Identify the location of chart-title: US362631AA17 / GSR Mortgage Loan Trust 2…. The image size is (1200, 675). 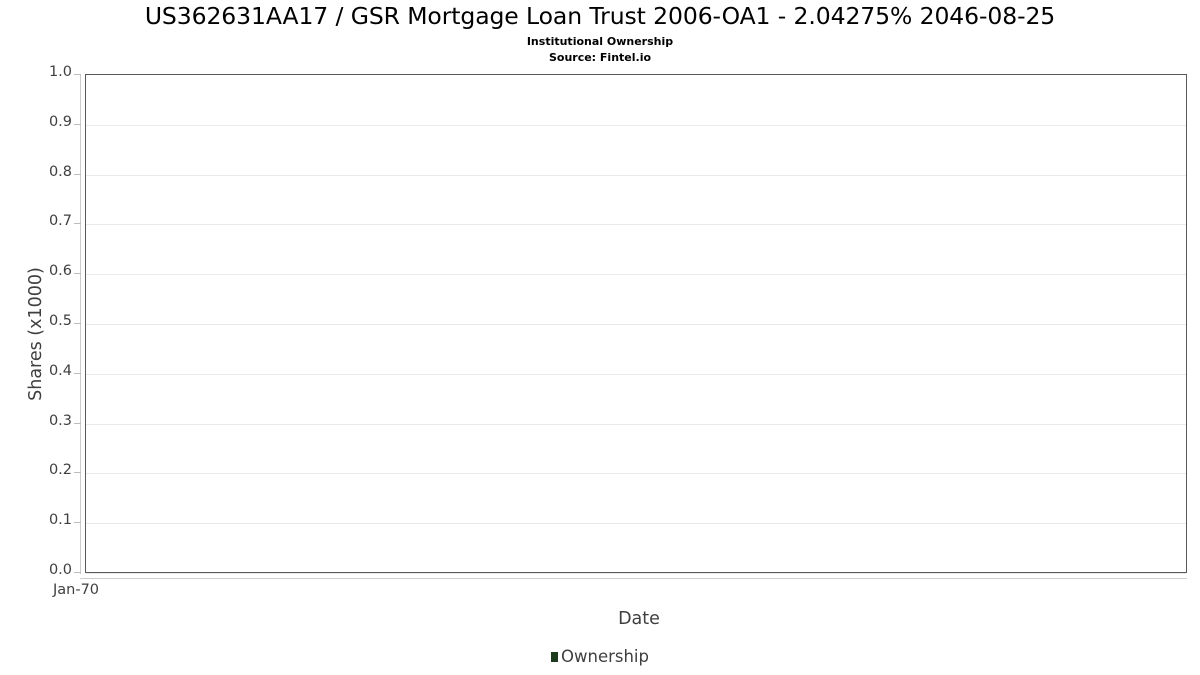
(600, 16).